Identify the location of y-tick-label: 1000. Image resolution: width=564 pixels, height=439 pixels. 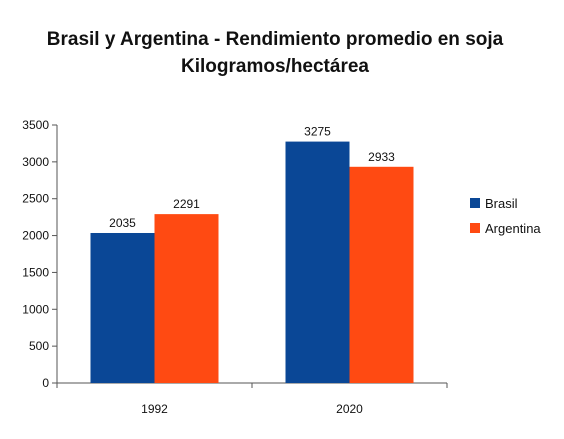
(35, 309).